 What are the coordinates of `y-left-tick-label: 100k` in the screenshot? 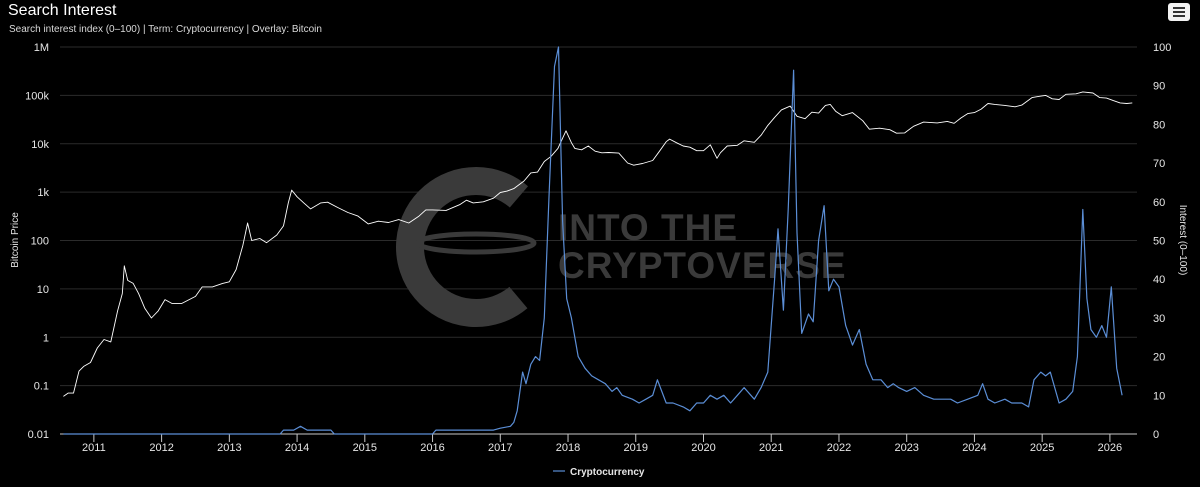 It's located at (37, 96).